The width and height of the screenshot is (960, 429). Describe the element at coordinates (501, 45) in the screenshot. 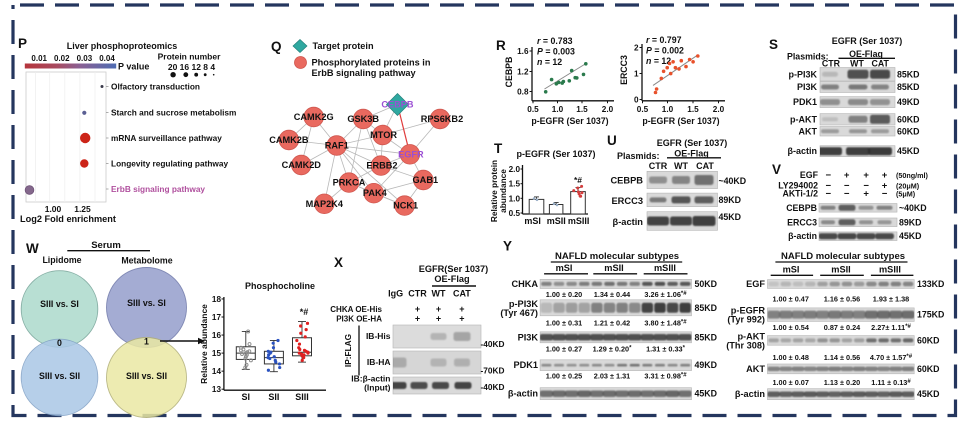

I see `svg-text: R` at that location.